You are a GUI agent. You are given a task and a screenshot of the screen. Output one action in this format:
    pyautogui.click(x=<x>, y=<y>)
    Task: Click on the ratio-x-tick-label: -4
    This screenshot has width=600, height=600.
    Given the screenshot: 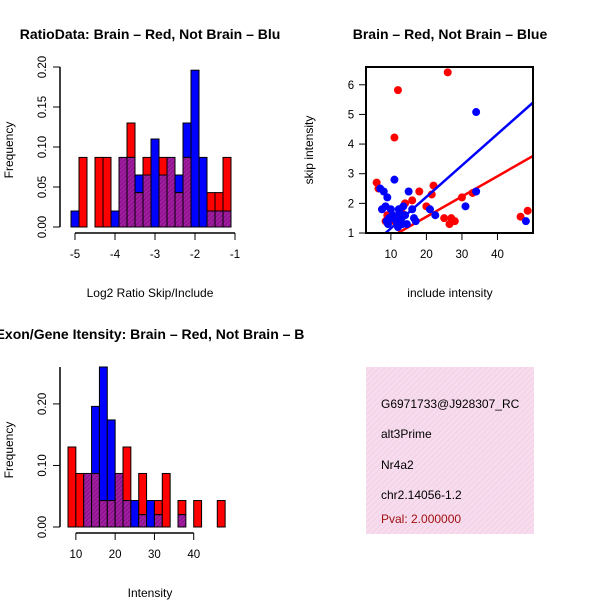 What is the action you would take?
    pyautogui.click(x=115, y=255)
    